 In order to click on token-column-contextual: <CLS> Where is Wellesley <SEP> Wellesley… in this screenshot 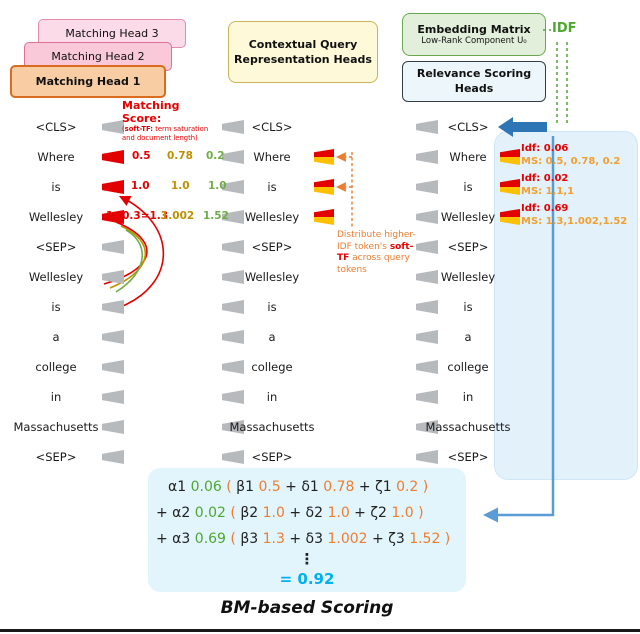, I will do `click(278, 292)`.